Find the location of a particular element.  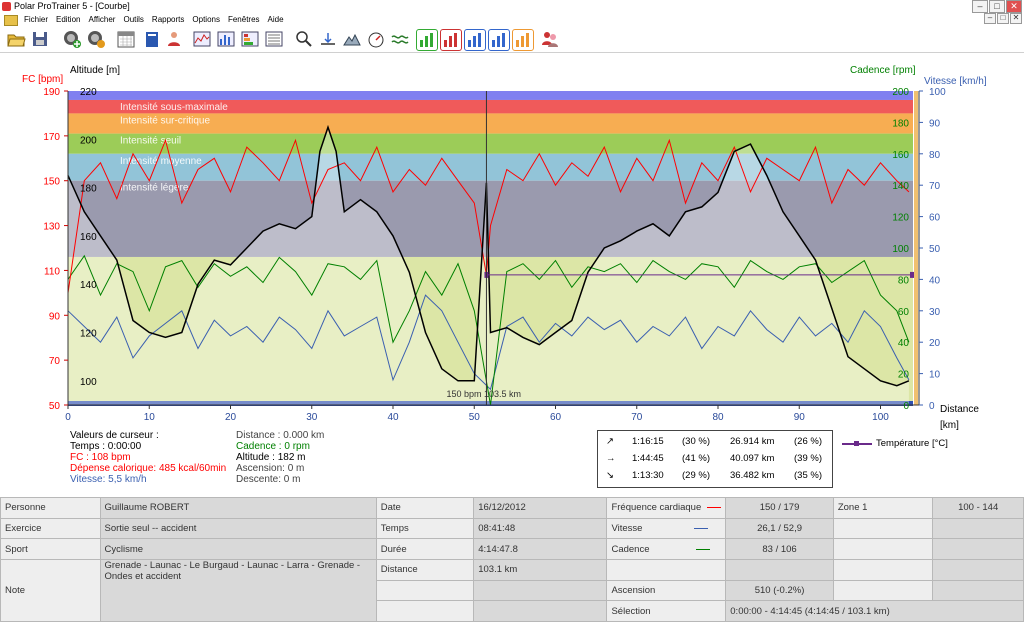

distance-label: Distance is located at coordinates (425, 569).